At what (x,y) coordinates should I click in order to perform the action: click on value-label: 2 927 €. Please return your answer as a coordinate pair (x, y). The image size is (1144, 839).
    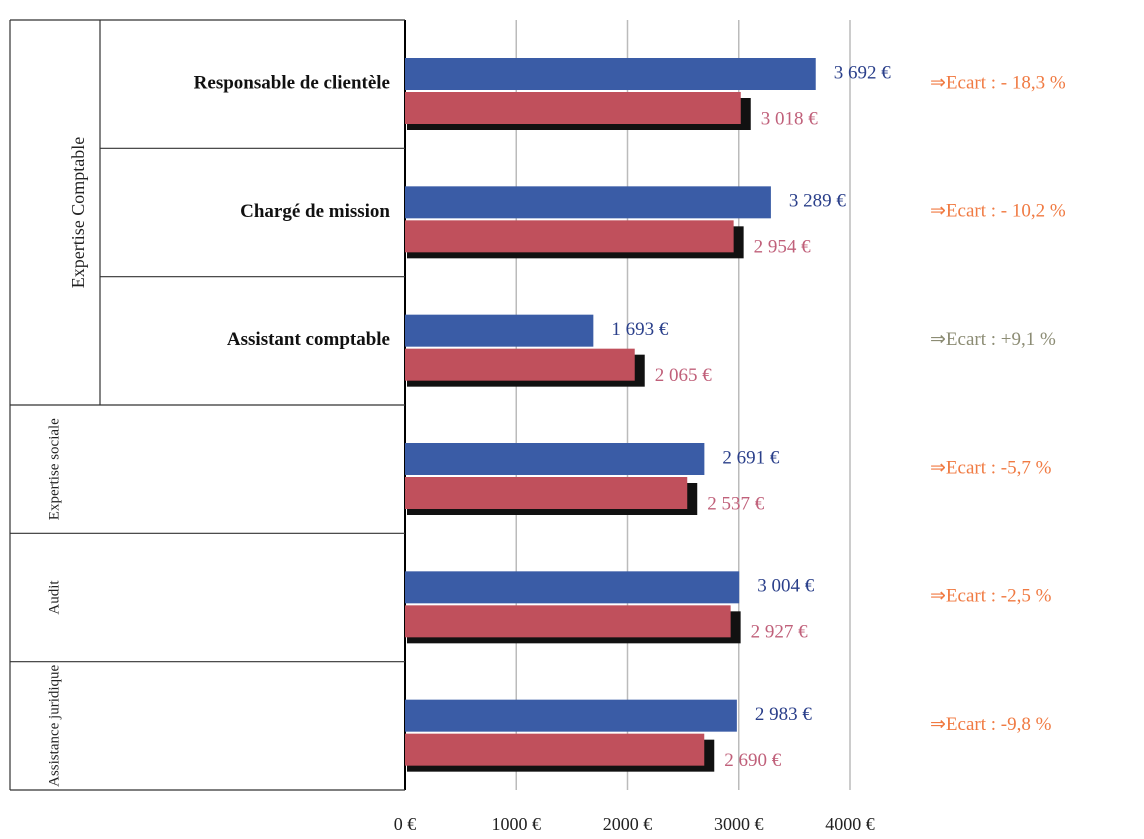
    Looking at the image, I should click on (780, 632).